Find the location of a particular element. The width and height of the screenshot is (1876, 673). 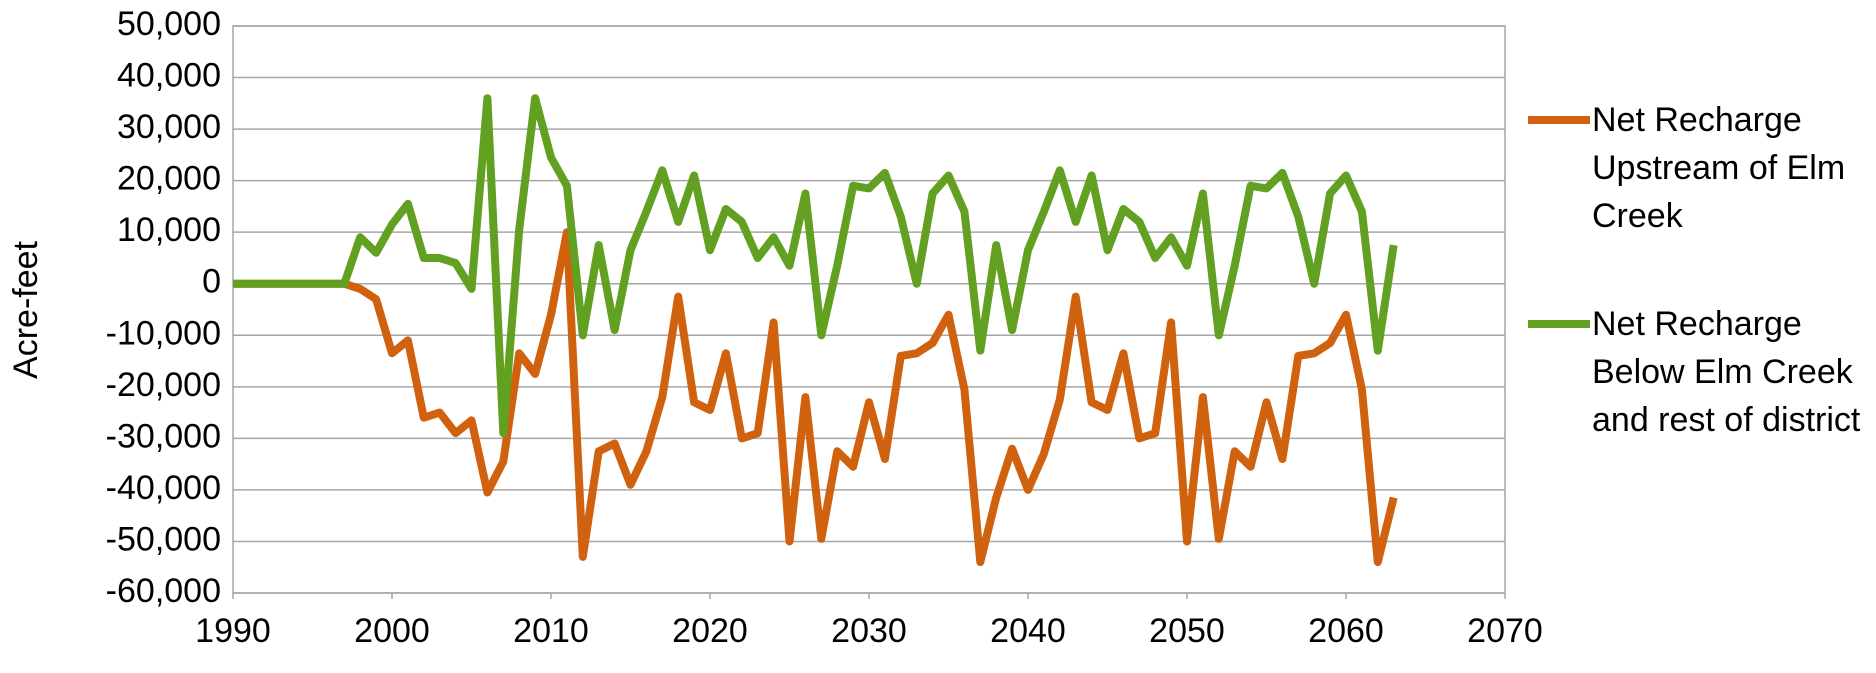

x-tick-label: 2050 is located at coordinates (1187, 631).